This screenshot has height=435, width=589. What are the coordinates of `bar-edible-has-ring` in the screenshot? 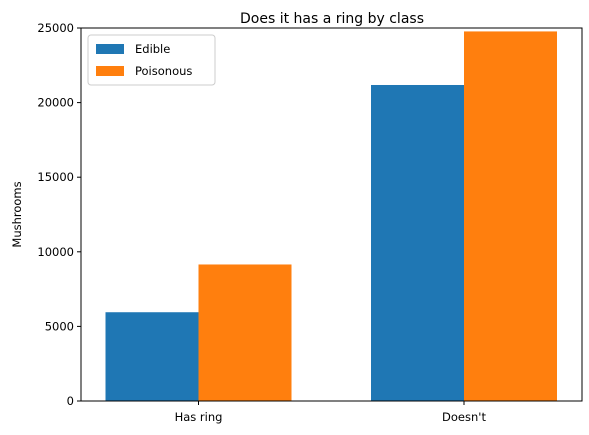 It's located at (152, 356).